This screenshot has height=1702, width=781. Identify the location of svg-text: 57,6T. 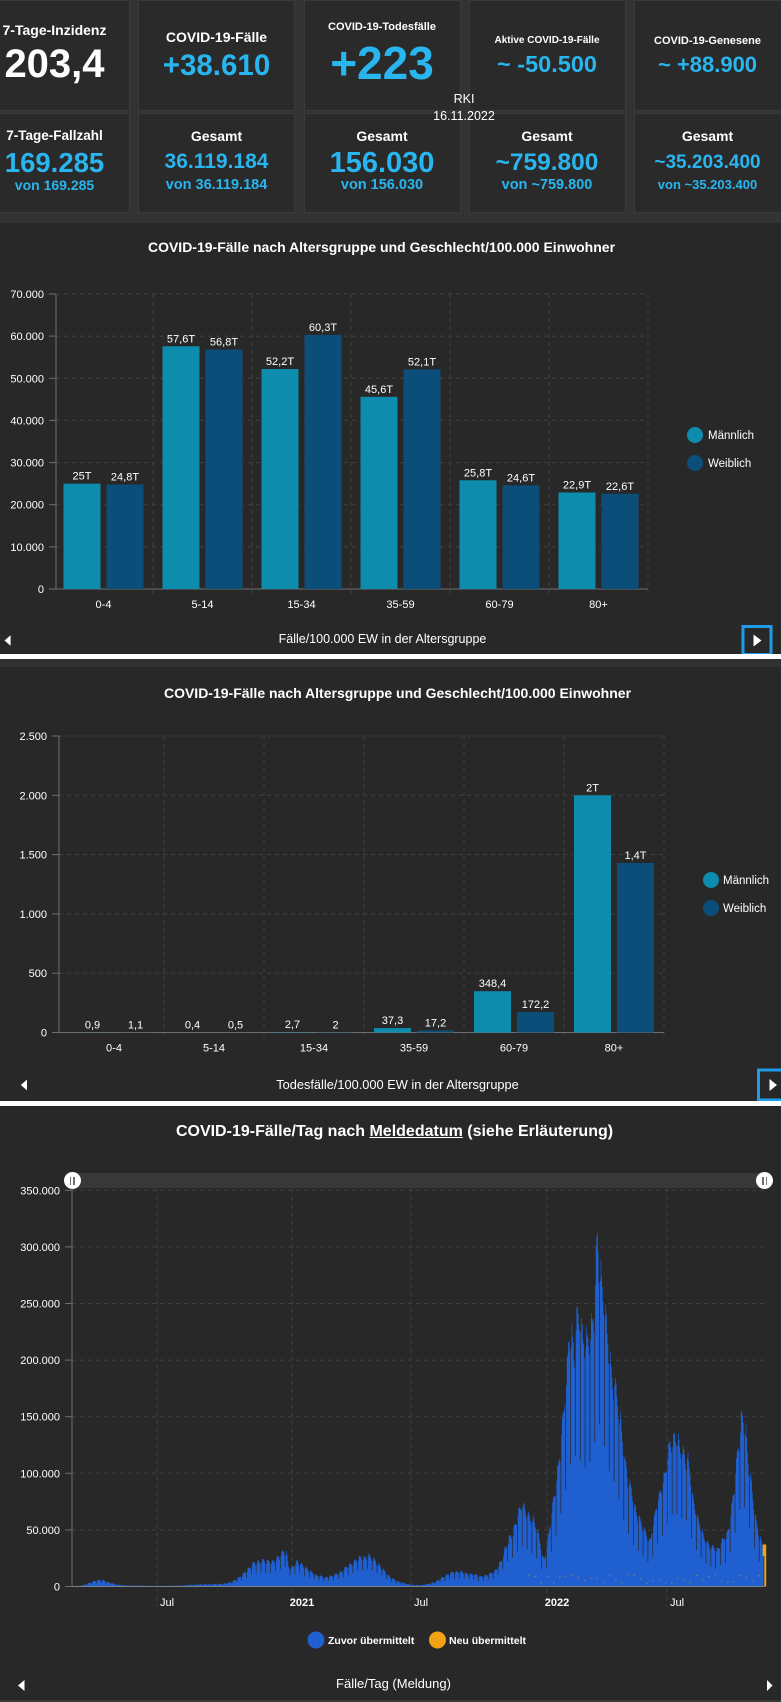
(181, 339).